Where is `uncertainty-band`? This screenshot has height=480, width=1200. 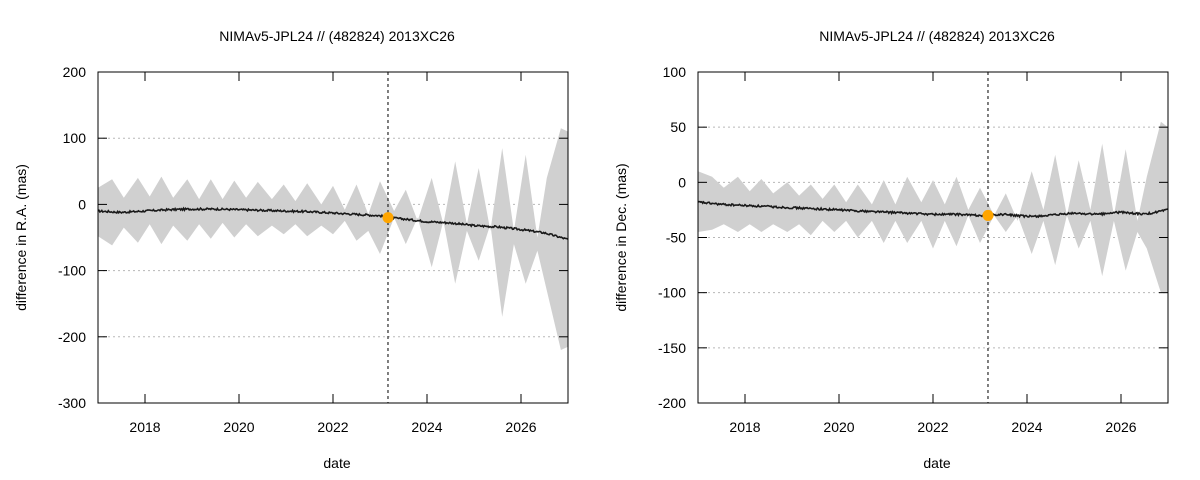 uncertainty-band is located at coordinates (933, 207).